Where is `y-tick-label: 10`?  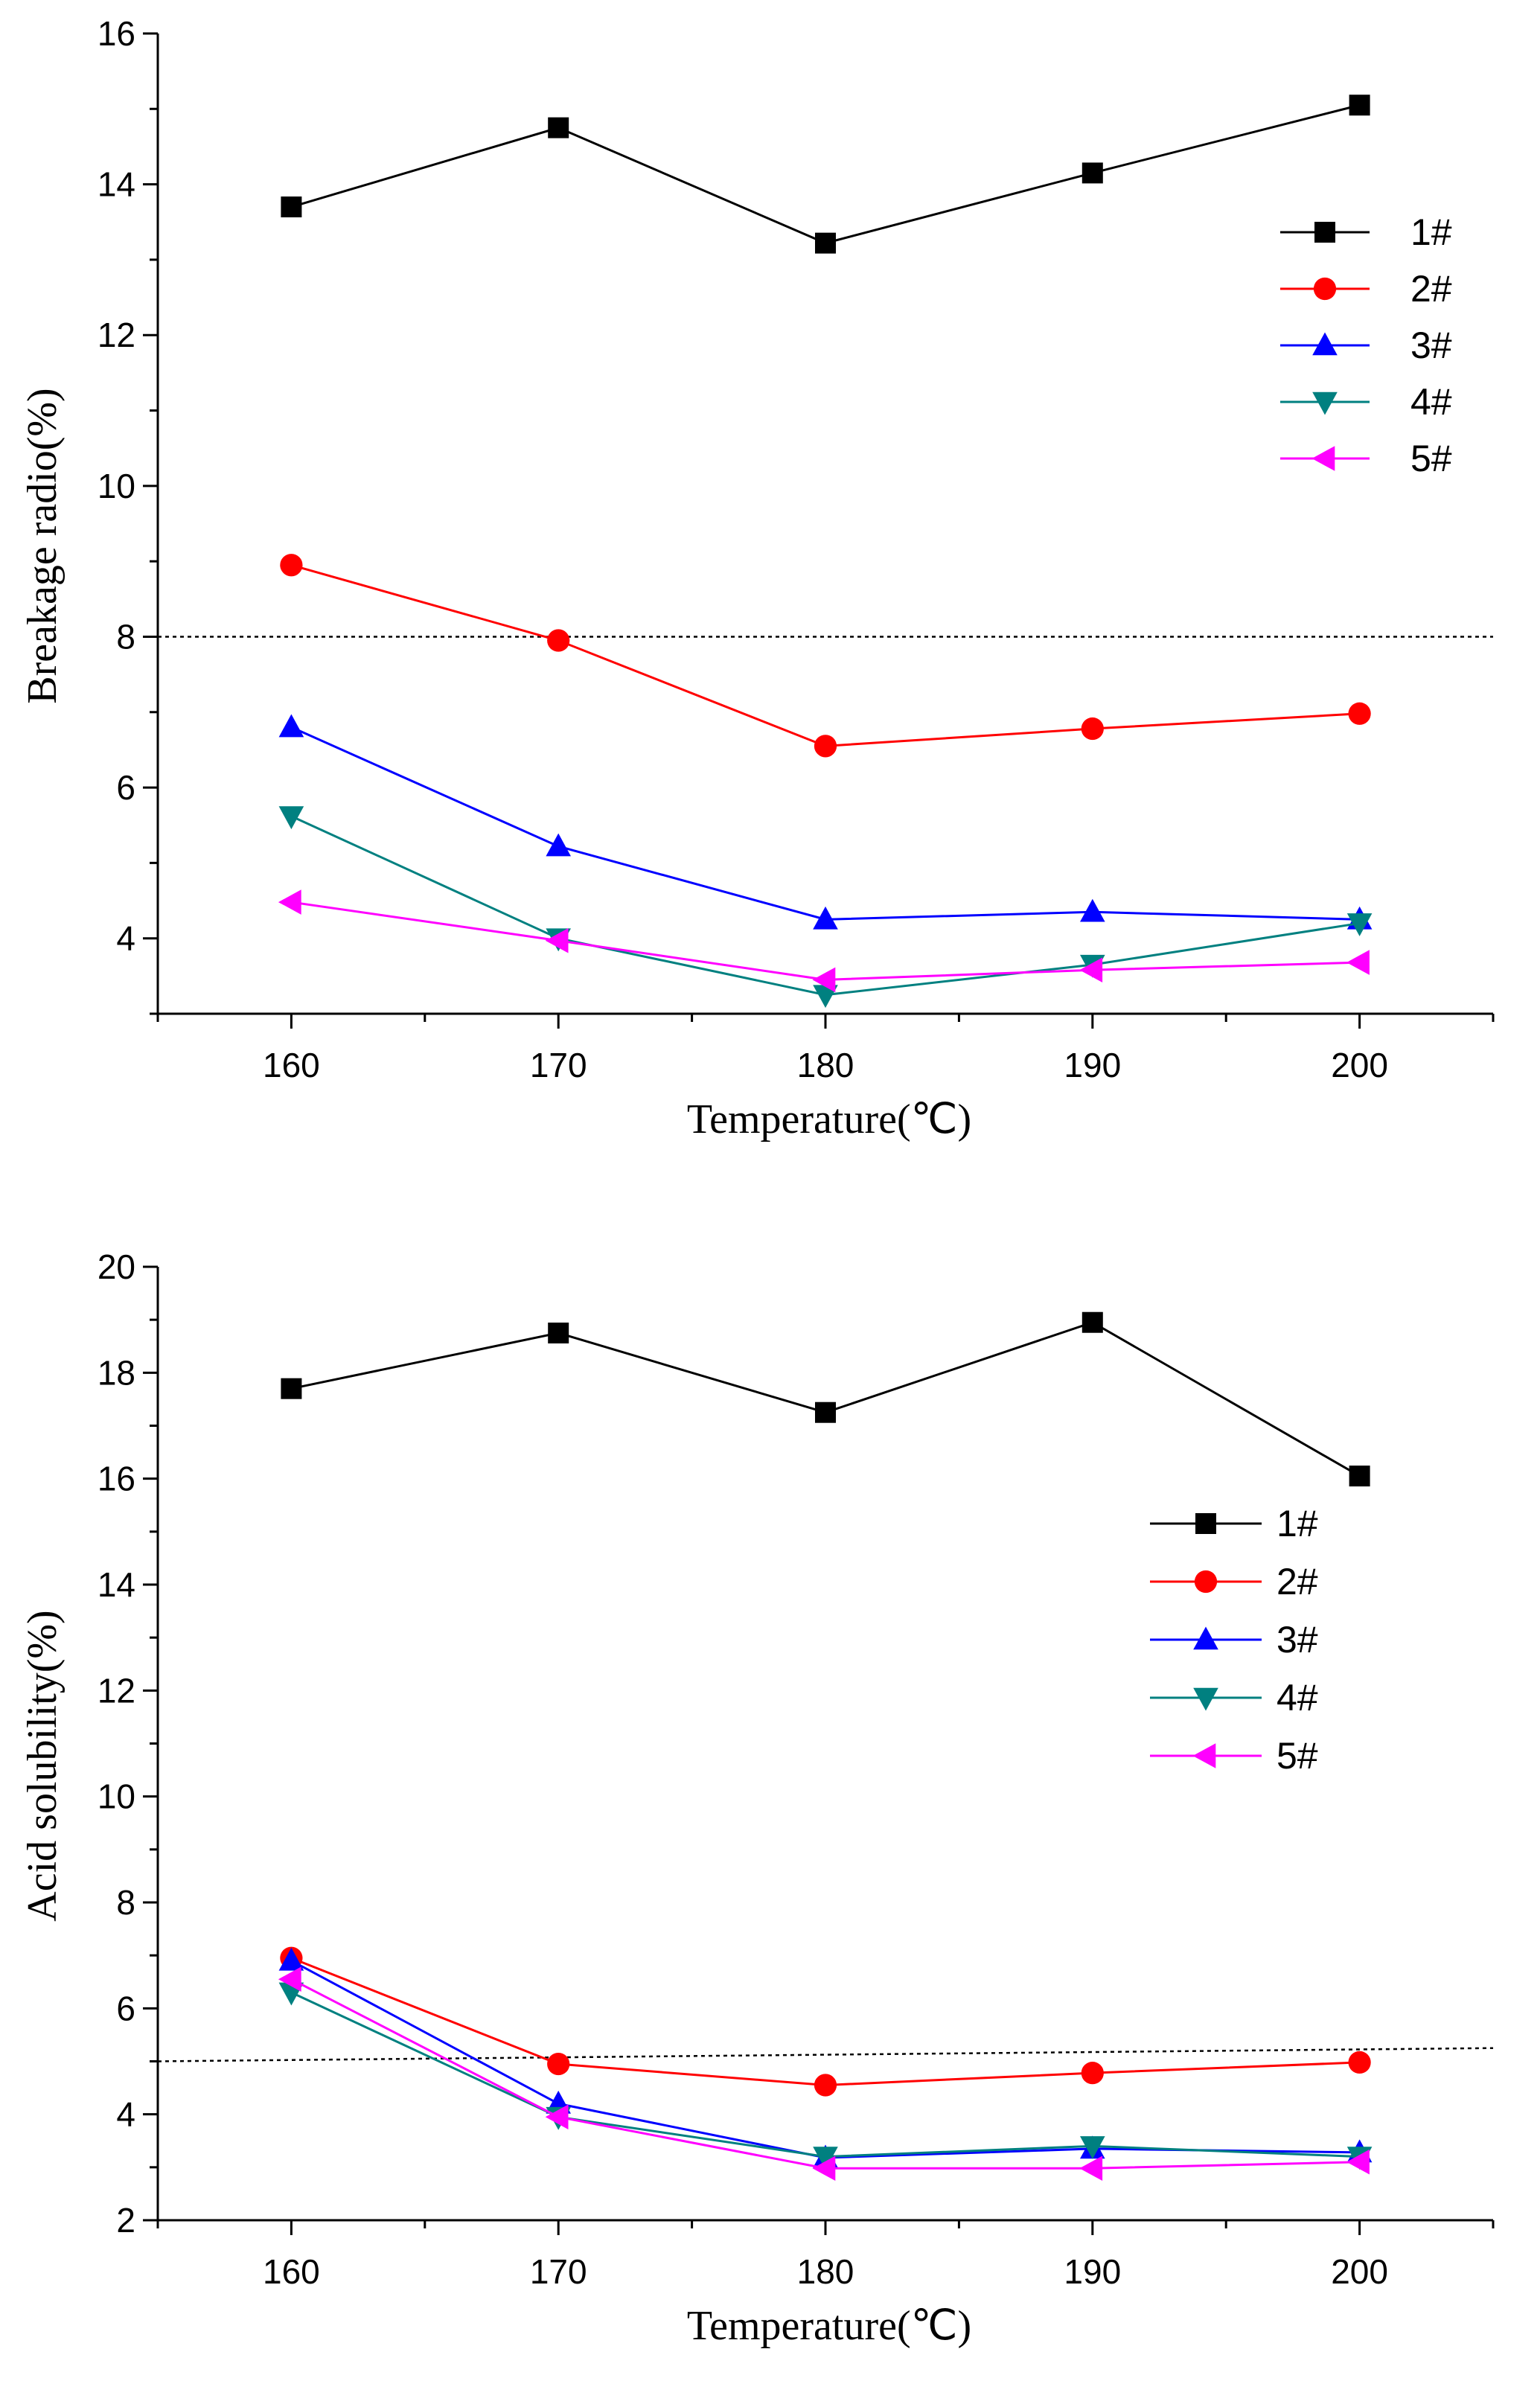 y-tick-label: 10 is located at coordinates (117, 486).